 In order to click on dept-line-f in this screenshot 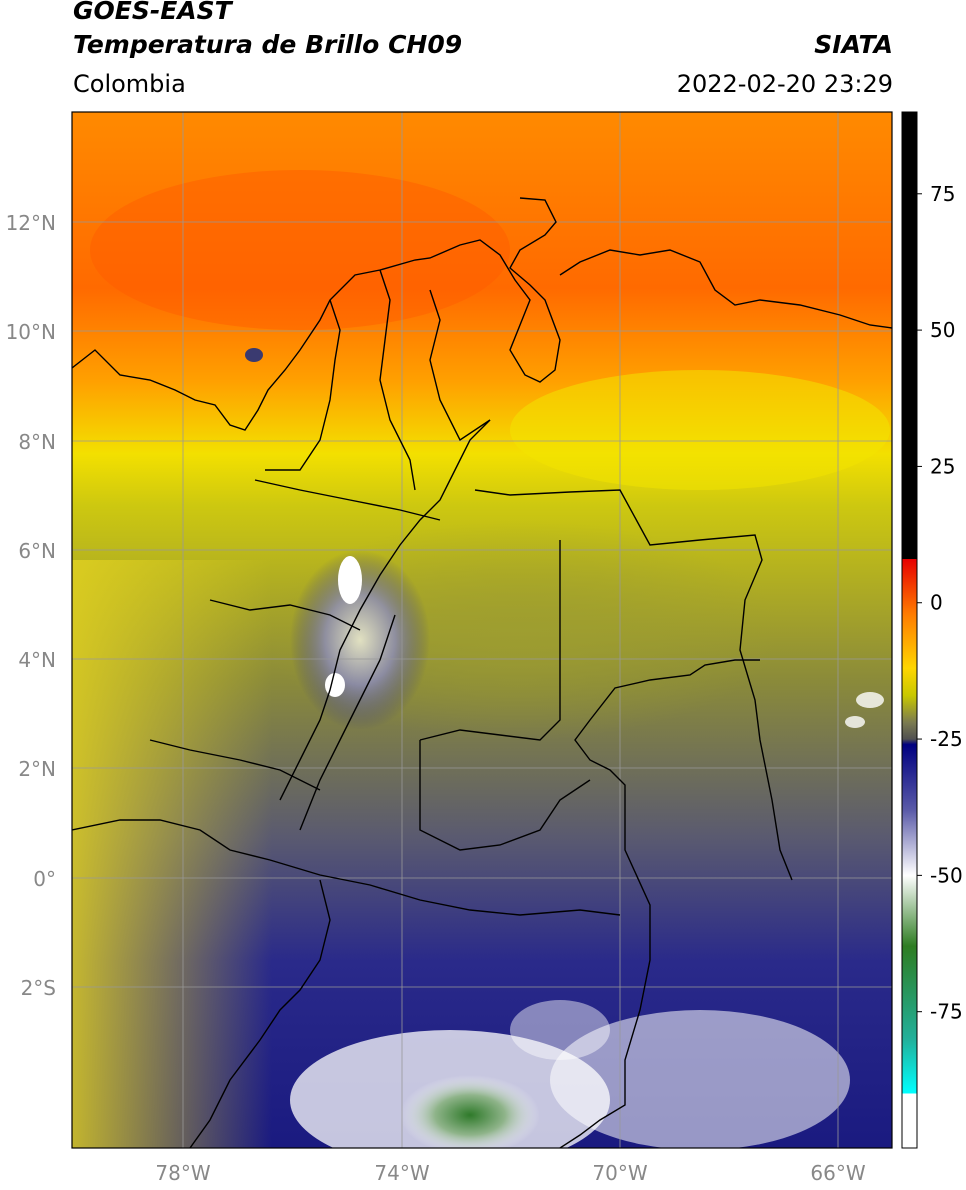, I will do `click(303, 385)`.